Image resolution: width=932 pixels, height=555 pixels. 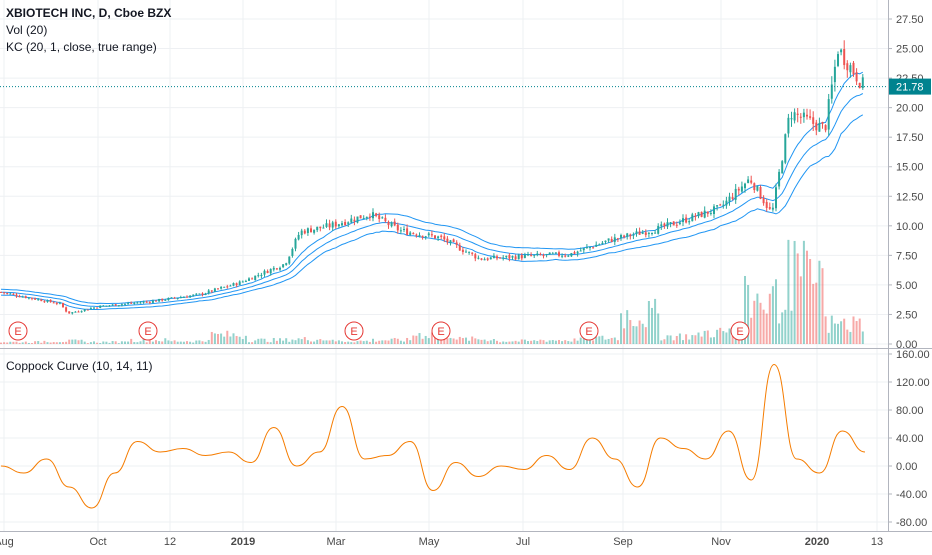 What do you see at coordinates (79, 366) in the screenshot?
I see `coppock-legend: Coppock Curve (10, 14, 11)` at bounding box center [79, 366].